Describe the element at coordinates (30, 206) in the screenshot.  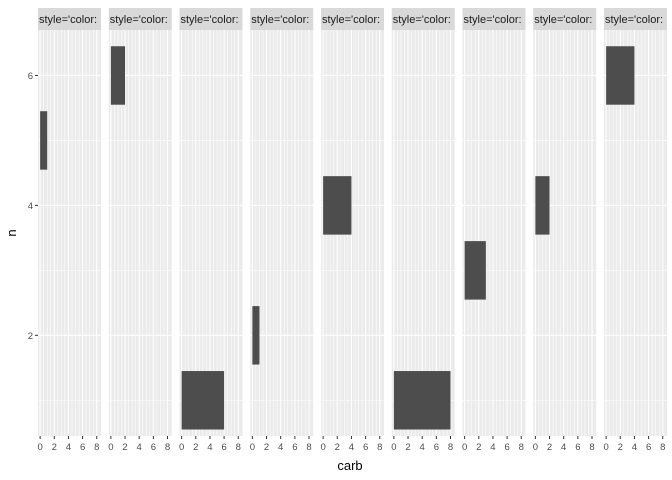
I see `y-tick-label: 4` at that location.